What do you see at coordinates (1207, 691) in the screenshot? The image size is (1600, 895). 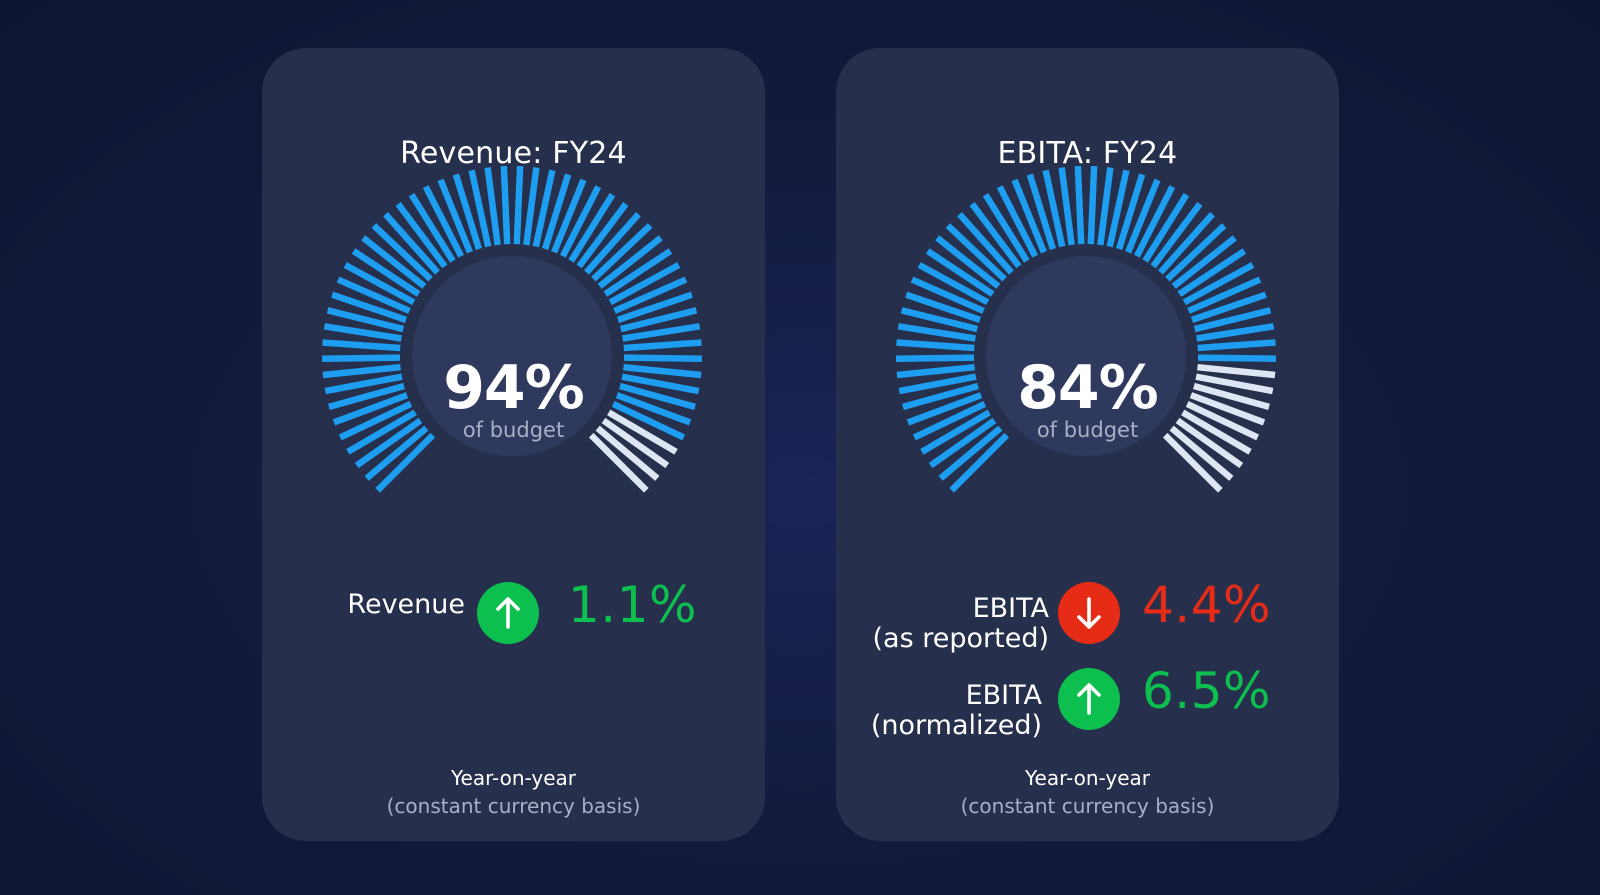 I see `metric-value-ebita-normalized: 6.5%` at bounding box center [1207, 691].